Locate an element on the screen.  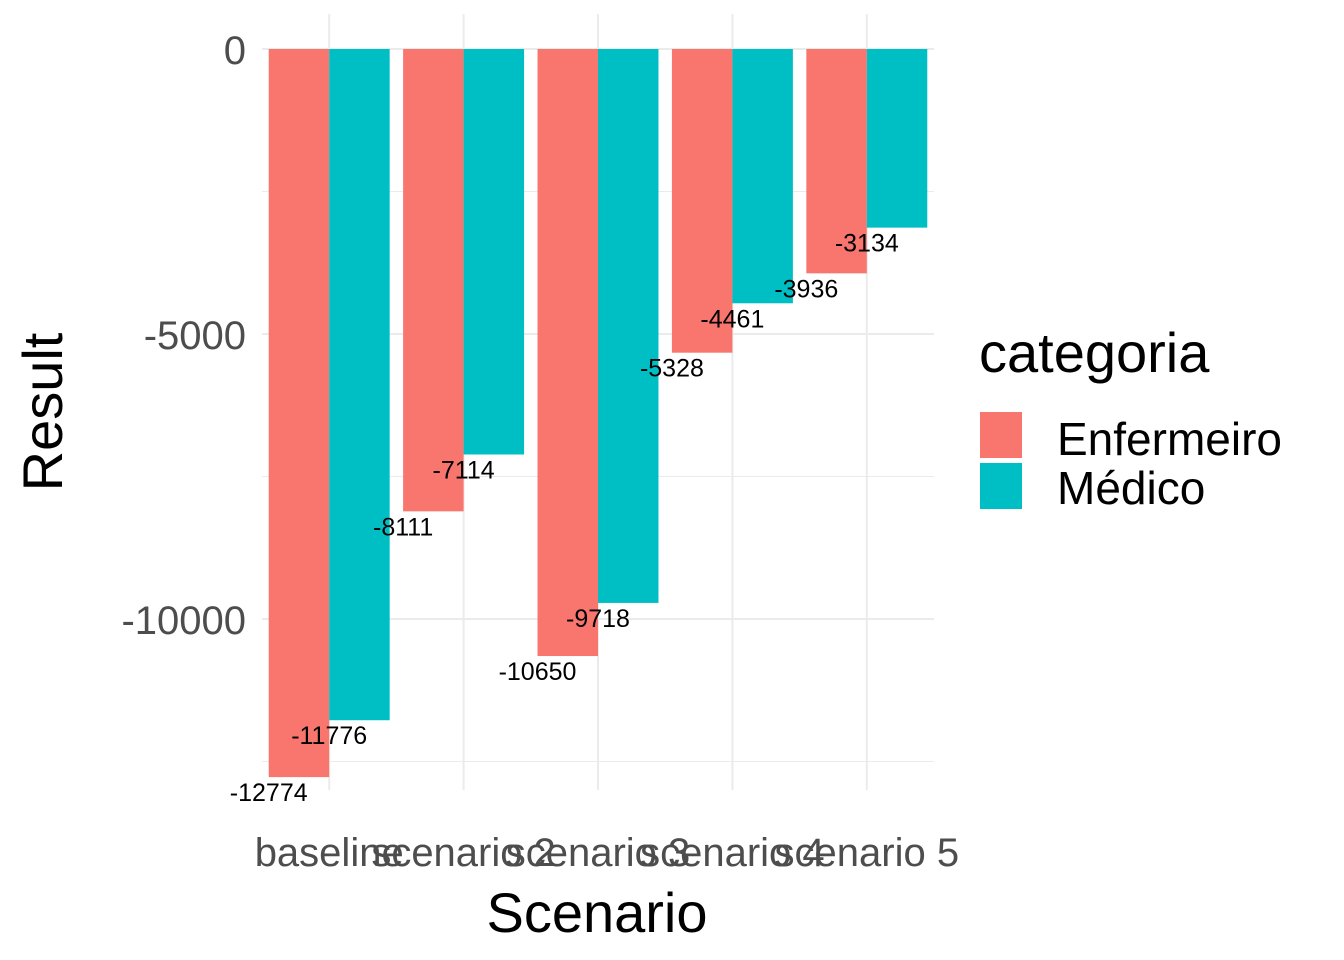
x-tick-label: scenario 2 is located at coordinates (463, 853).